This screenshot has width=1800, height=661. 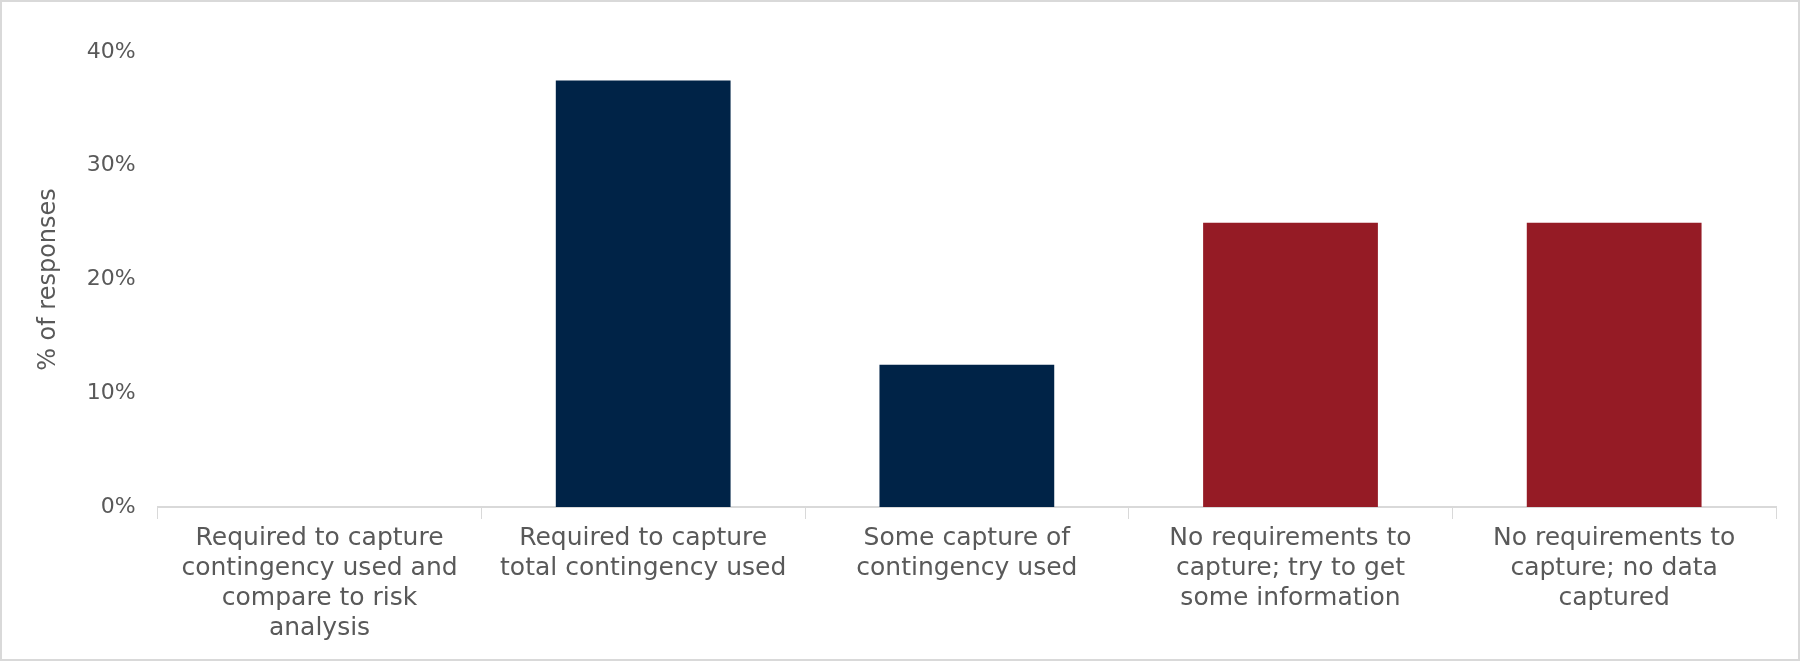 What do you see at coordinates (111, 278) in the screenshot?
I see `y-tick-label: 20%` at bounding box center [111, 278].